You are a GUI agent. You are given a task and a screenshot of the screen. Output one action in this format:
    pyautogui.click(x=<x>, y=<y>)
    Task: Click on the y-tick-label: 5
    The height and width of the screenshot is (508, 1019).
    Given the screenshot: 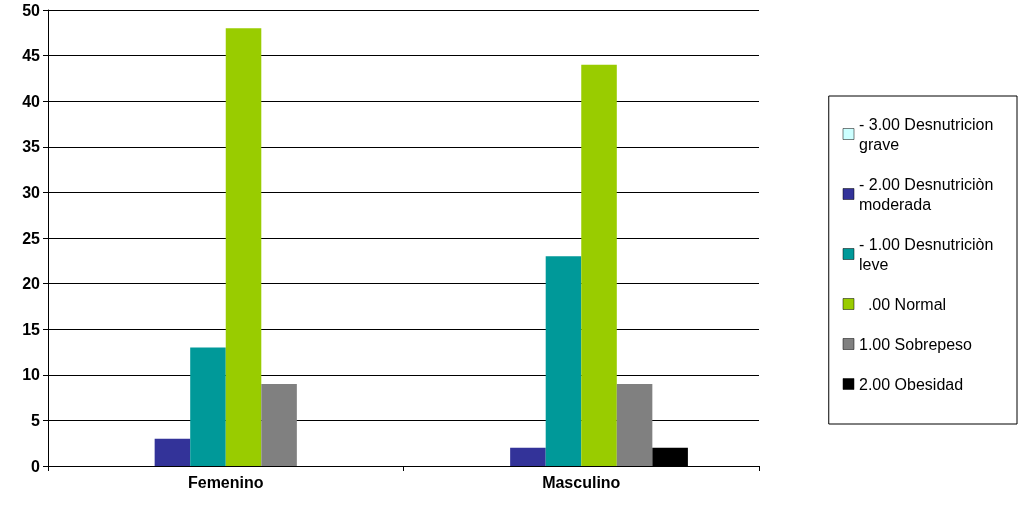 What is the action you would take?
    pyautogui.click(x=36, y=420)
    